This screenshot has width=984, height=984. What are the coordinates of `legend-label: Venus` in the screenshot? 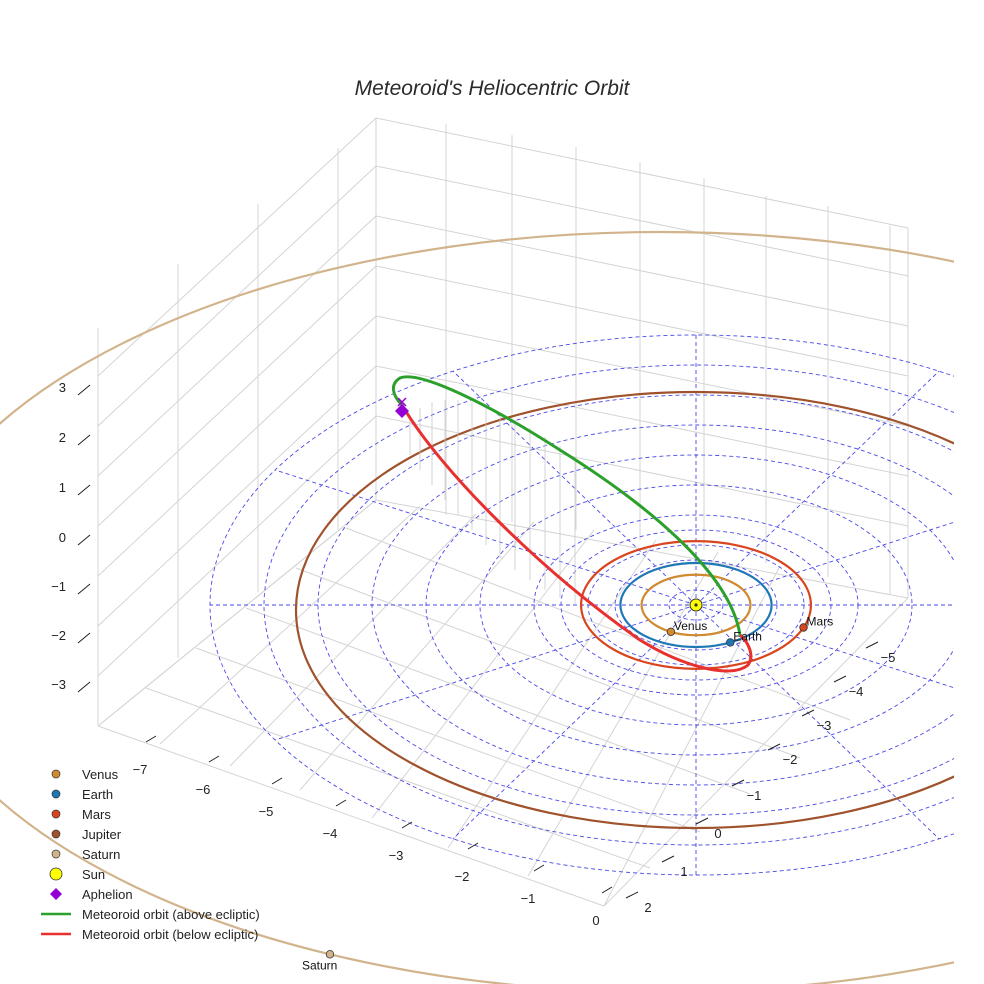 It's located at (100, 774).